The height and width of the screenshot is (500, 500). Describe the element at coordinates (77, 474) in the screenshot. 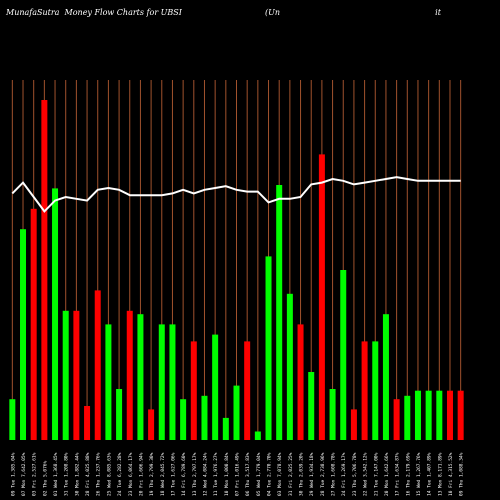

I see `x-tick-label: 30 Mon 1,882.44%` at that location.